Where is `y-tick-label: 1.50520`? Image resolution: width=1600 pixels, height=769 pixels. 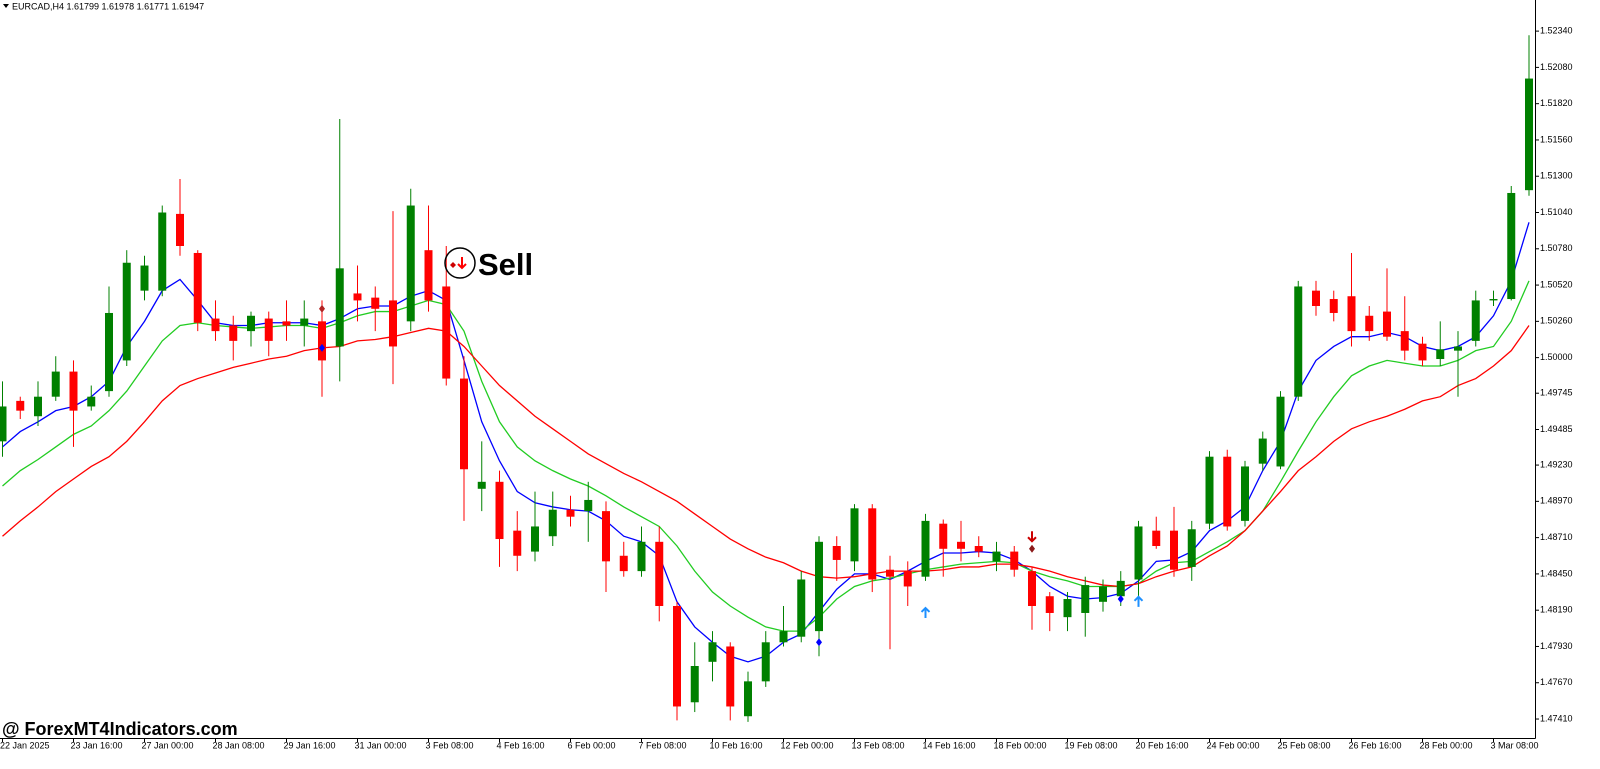
y-tick-label: 1.50520 is located at coordinates (1556, 284).